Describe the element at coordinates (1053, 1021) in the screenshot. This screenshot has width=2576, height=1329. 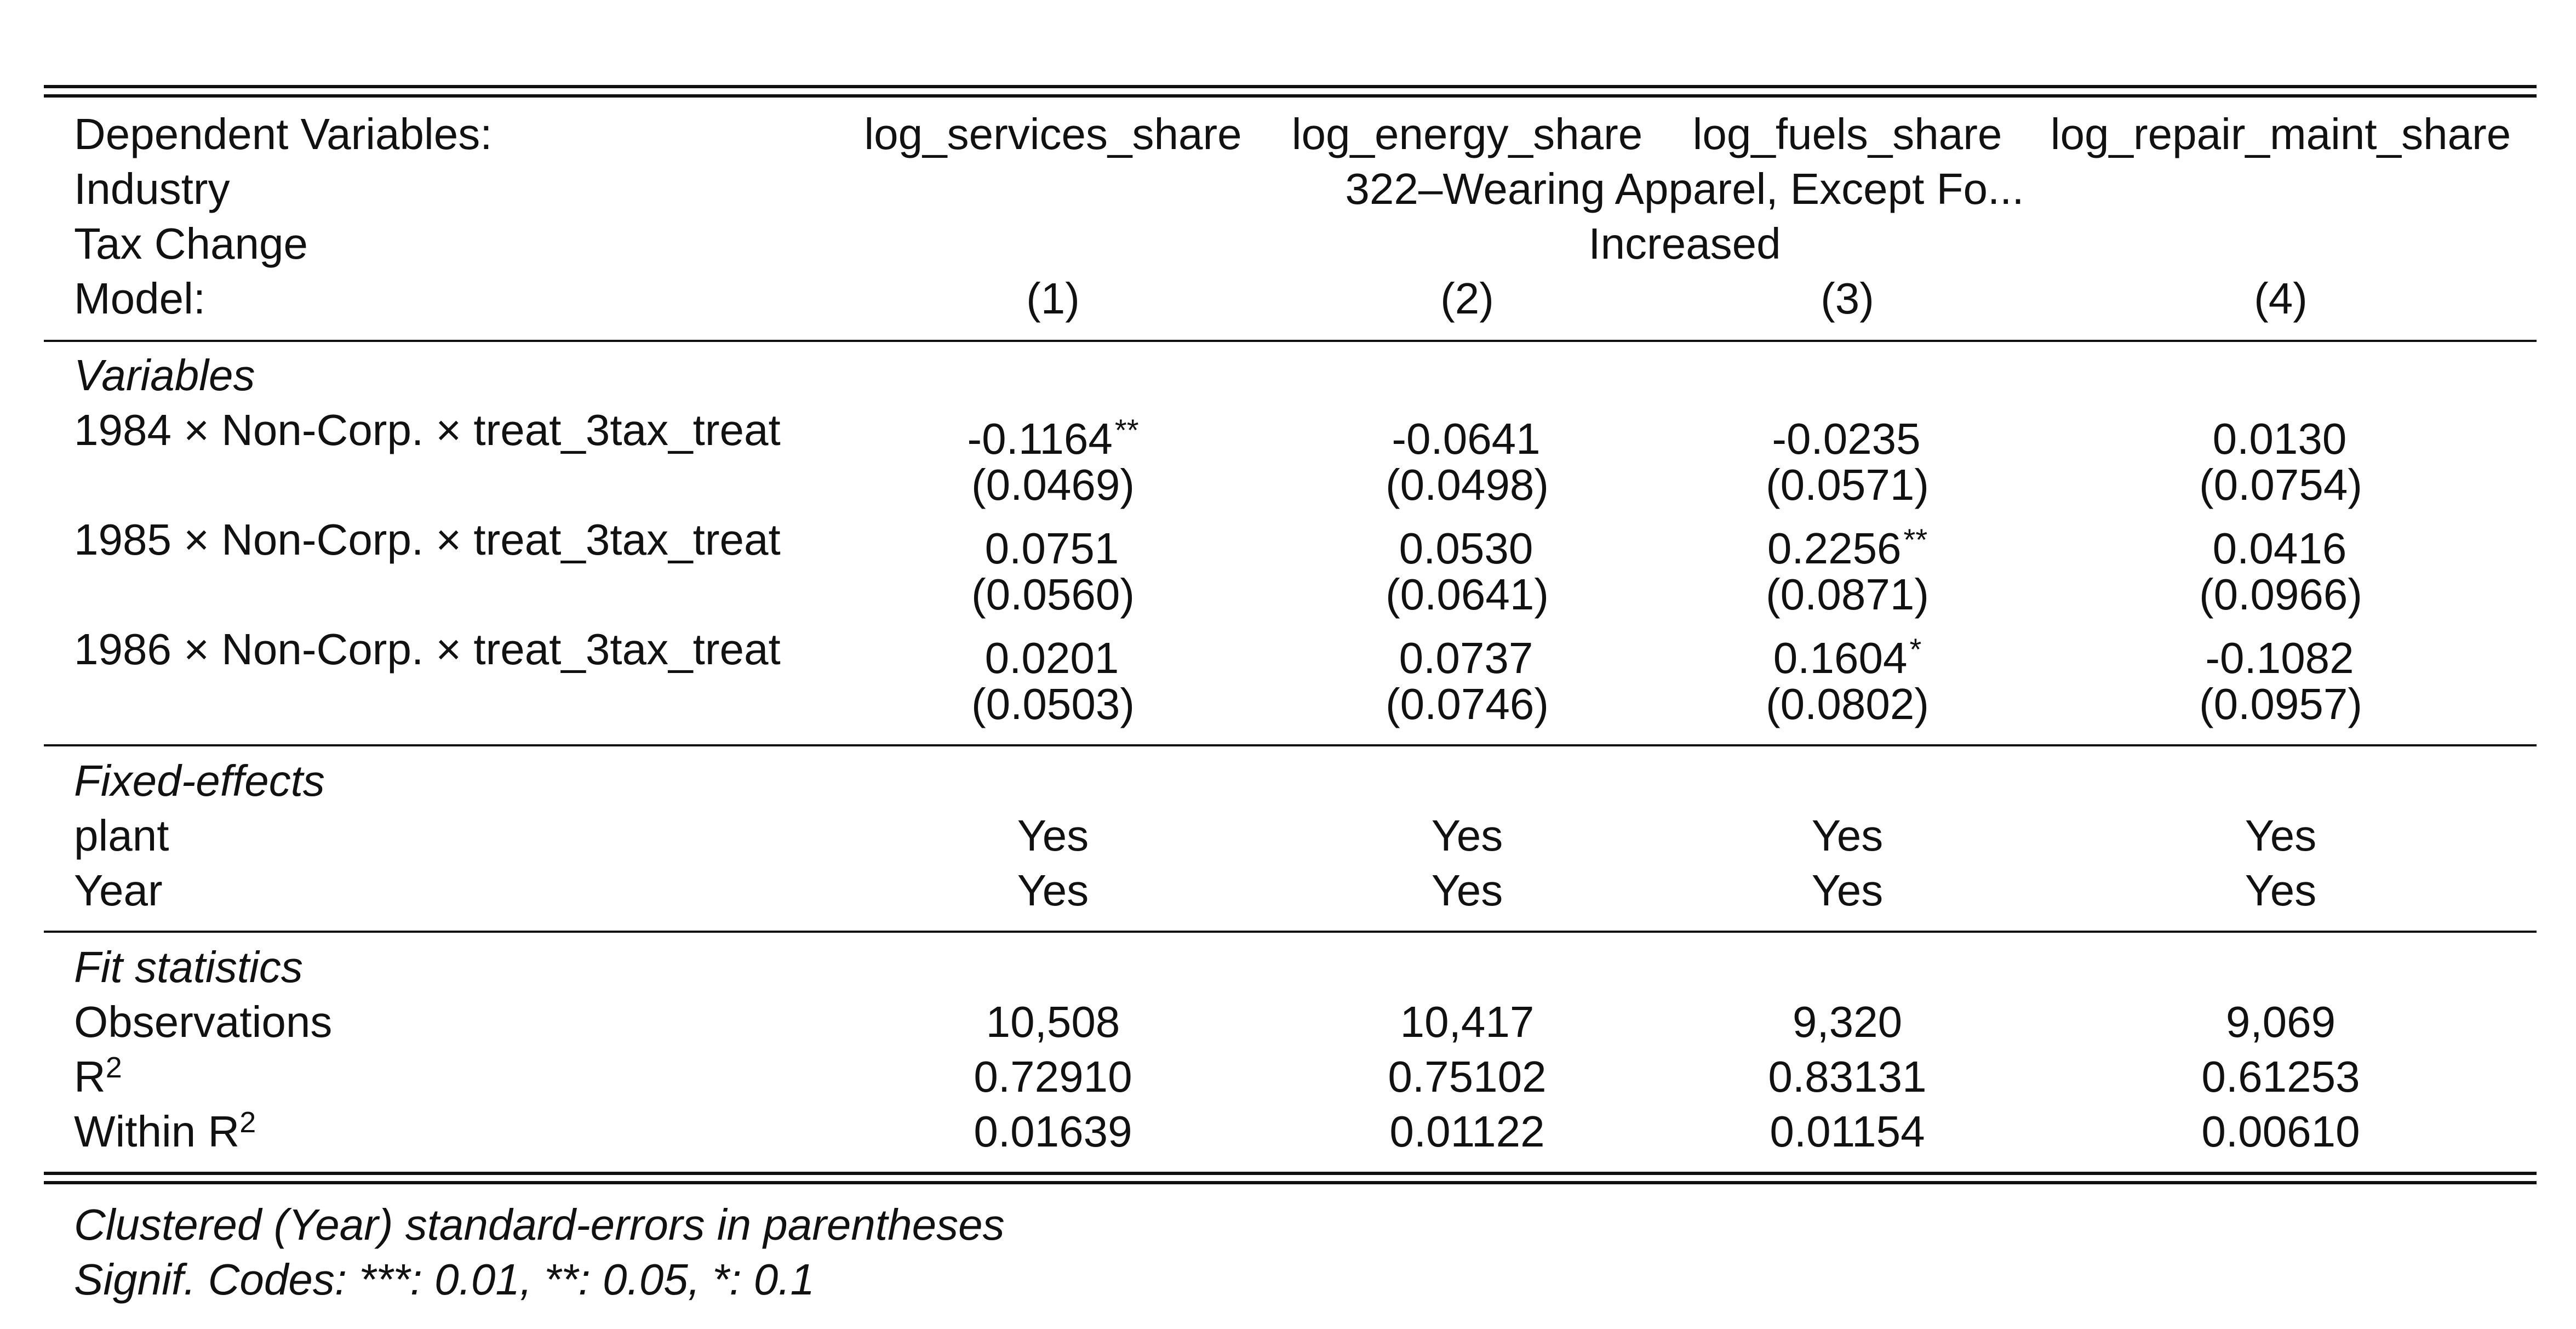
I see `observations-value: 10,508` at that location.